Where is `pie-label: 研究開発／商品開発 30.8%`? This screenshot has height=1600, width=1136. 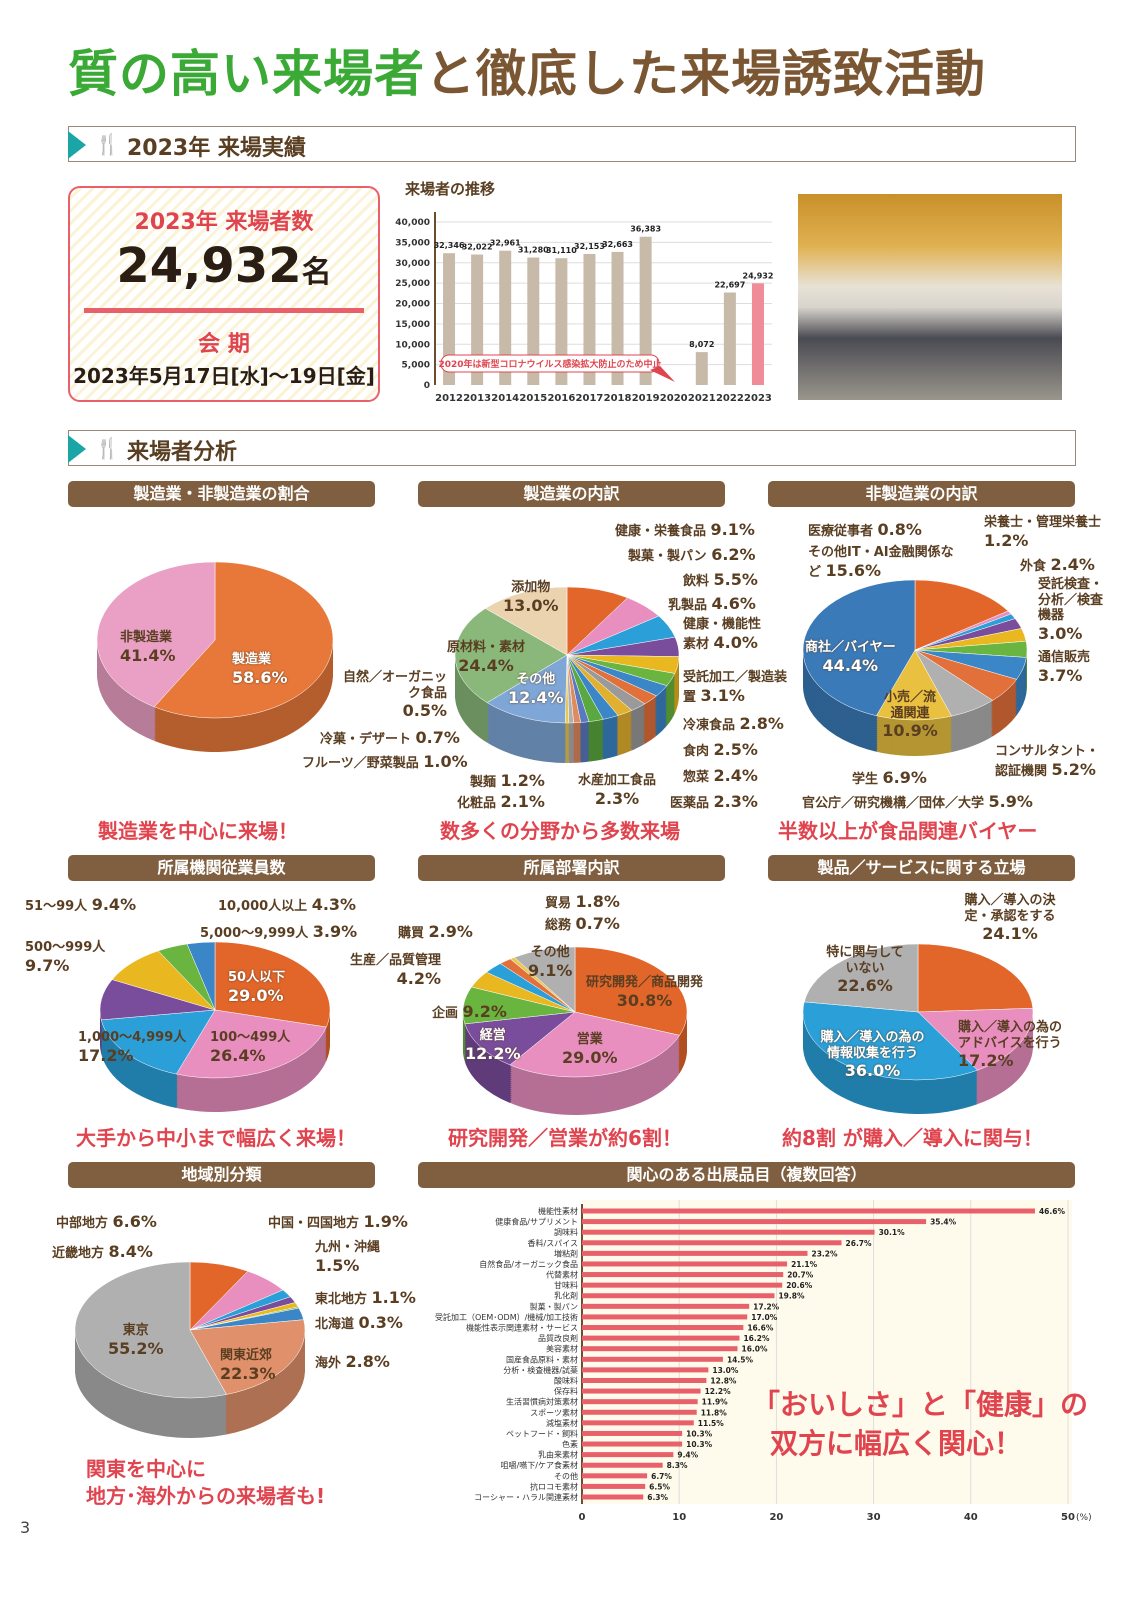
pie-label: 研究開発／商品開発 30.8% is located at coordinates (645, 992).